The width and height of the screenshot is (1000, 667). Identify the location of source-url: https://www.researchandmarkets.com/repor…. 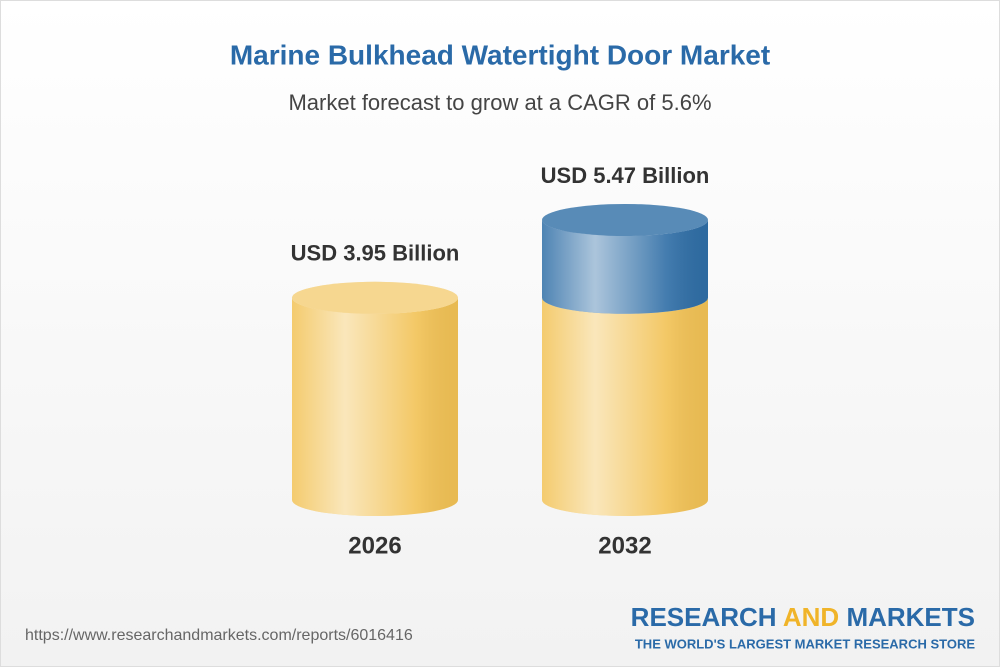
(219, 635).